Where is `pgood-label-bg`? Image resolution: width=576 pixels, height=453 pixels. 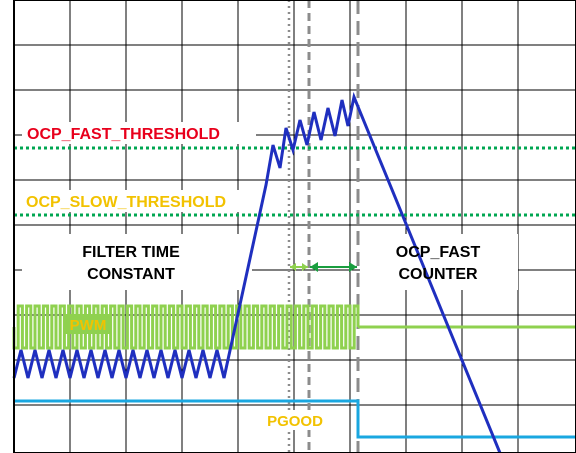
pgood-label-bg is located at coordinates (295, 420).